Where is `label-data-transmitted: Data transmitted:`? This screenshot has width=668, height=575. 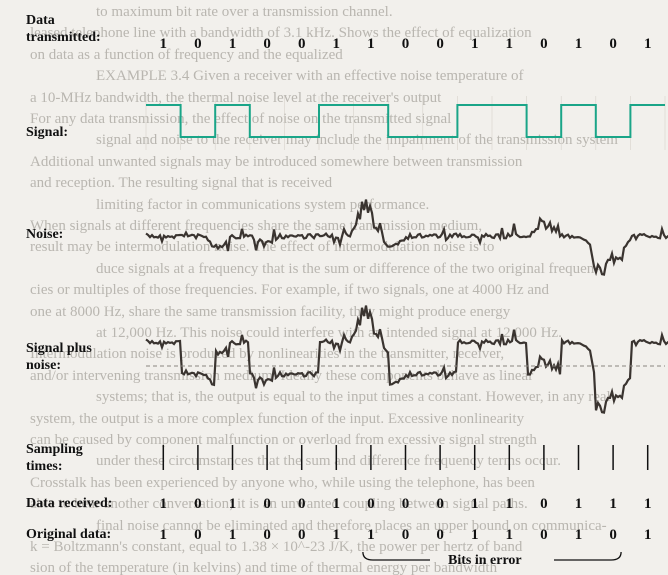 label-data-transmitted: Data transmitted: is located at coordinates (63, 29).